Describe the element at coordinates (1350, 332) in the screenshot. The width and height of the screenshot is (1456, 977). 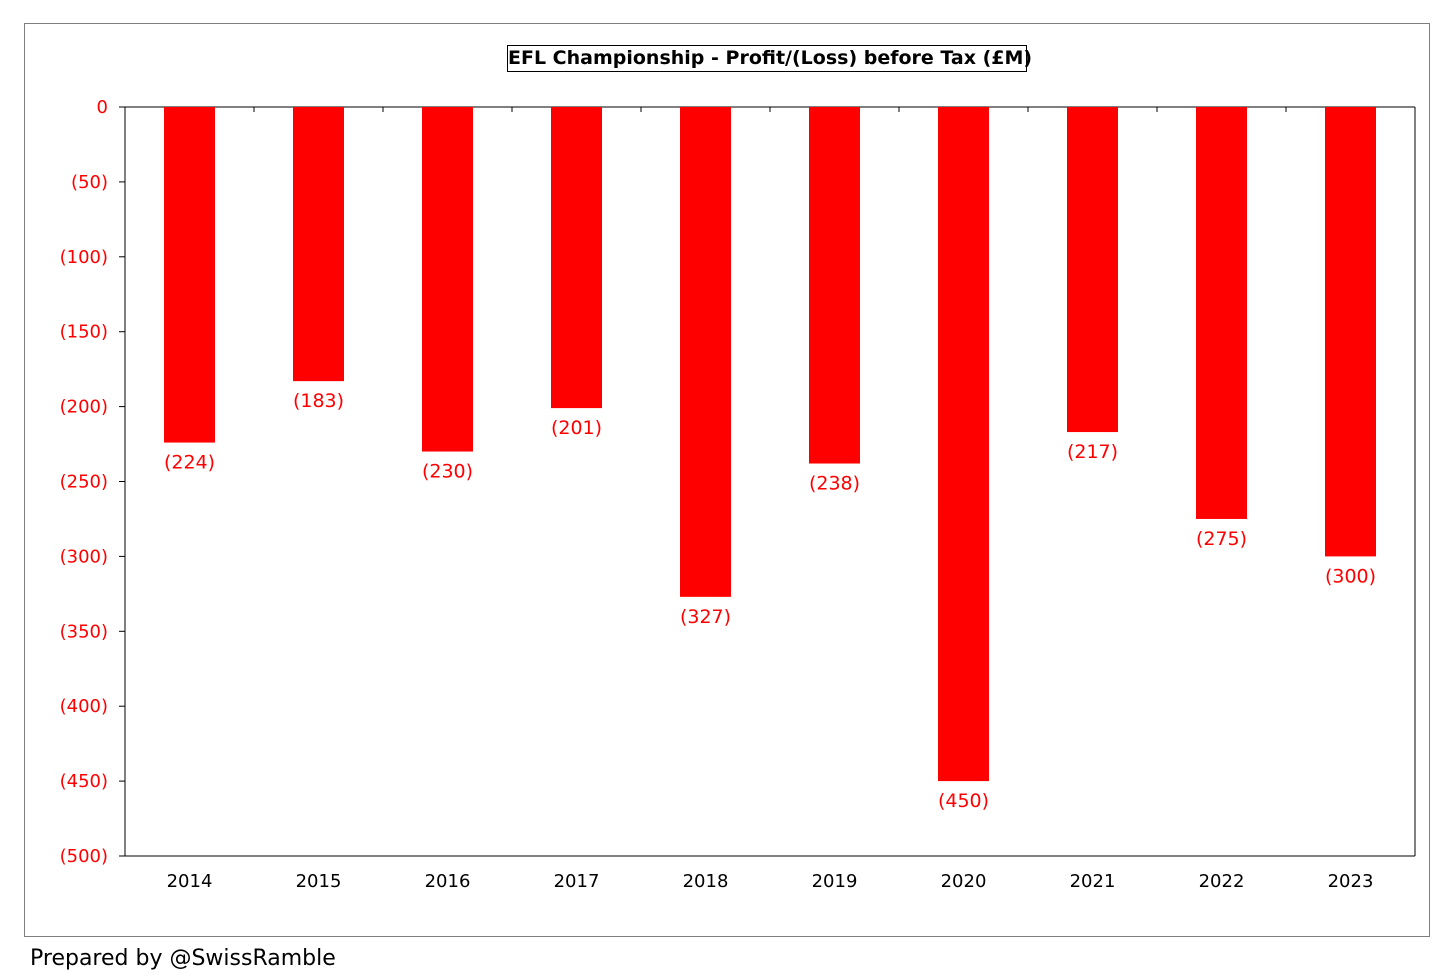
I see `bar-2023` at that location.